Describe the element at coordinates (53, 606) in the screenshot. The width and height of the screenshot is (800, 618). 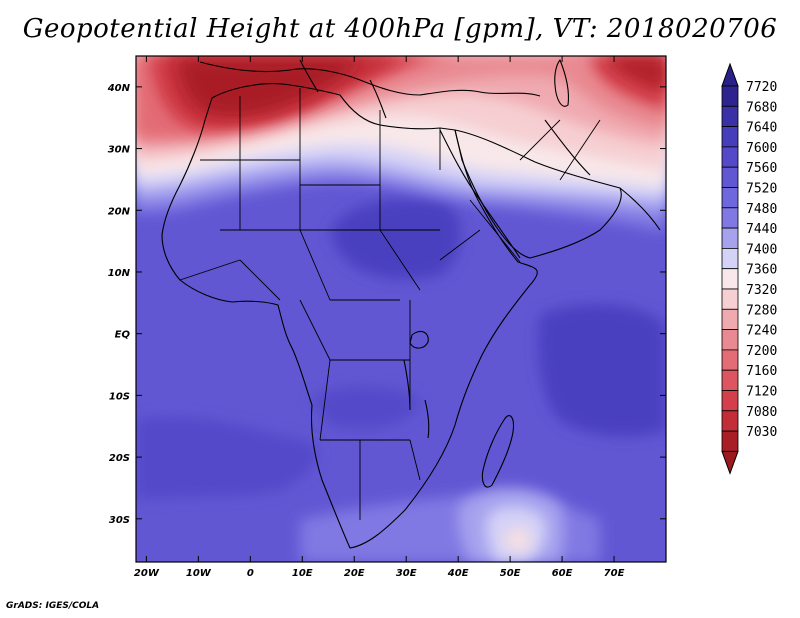
I see `grads-credit: GrADS: IGES/COLA` at that location.